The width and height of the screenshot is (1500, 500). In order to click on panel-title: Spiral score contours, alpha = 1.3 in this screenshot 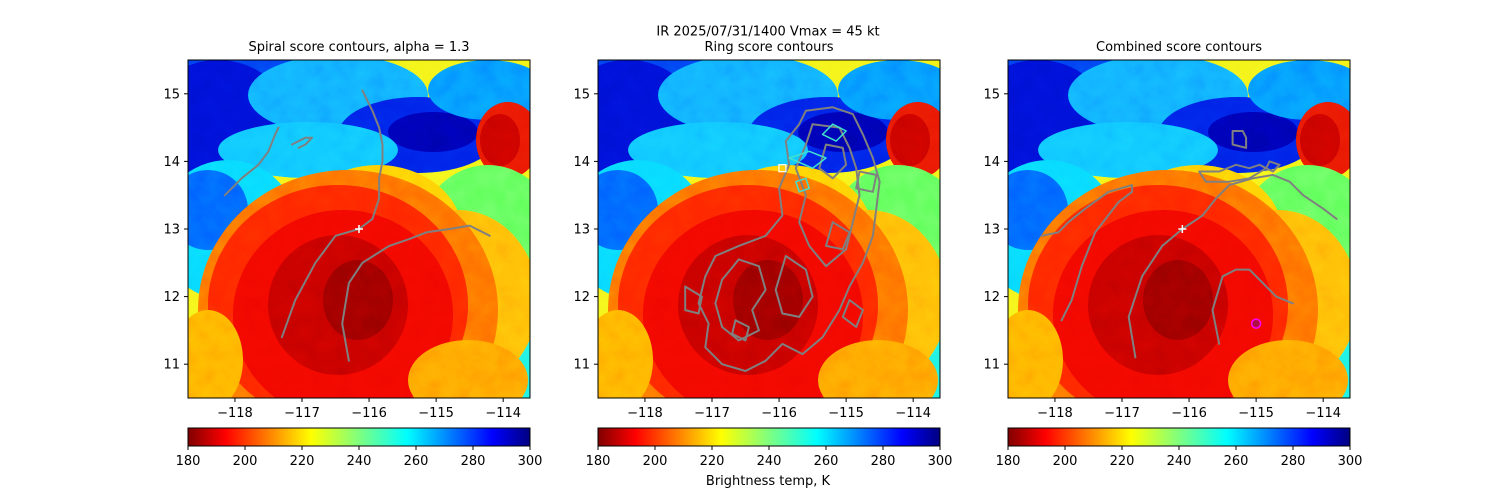, I will do `click(358, 47)`.